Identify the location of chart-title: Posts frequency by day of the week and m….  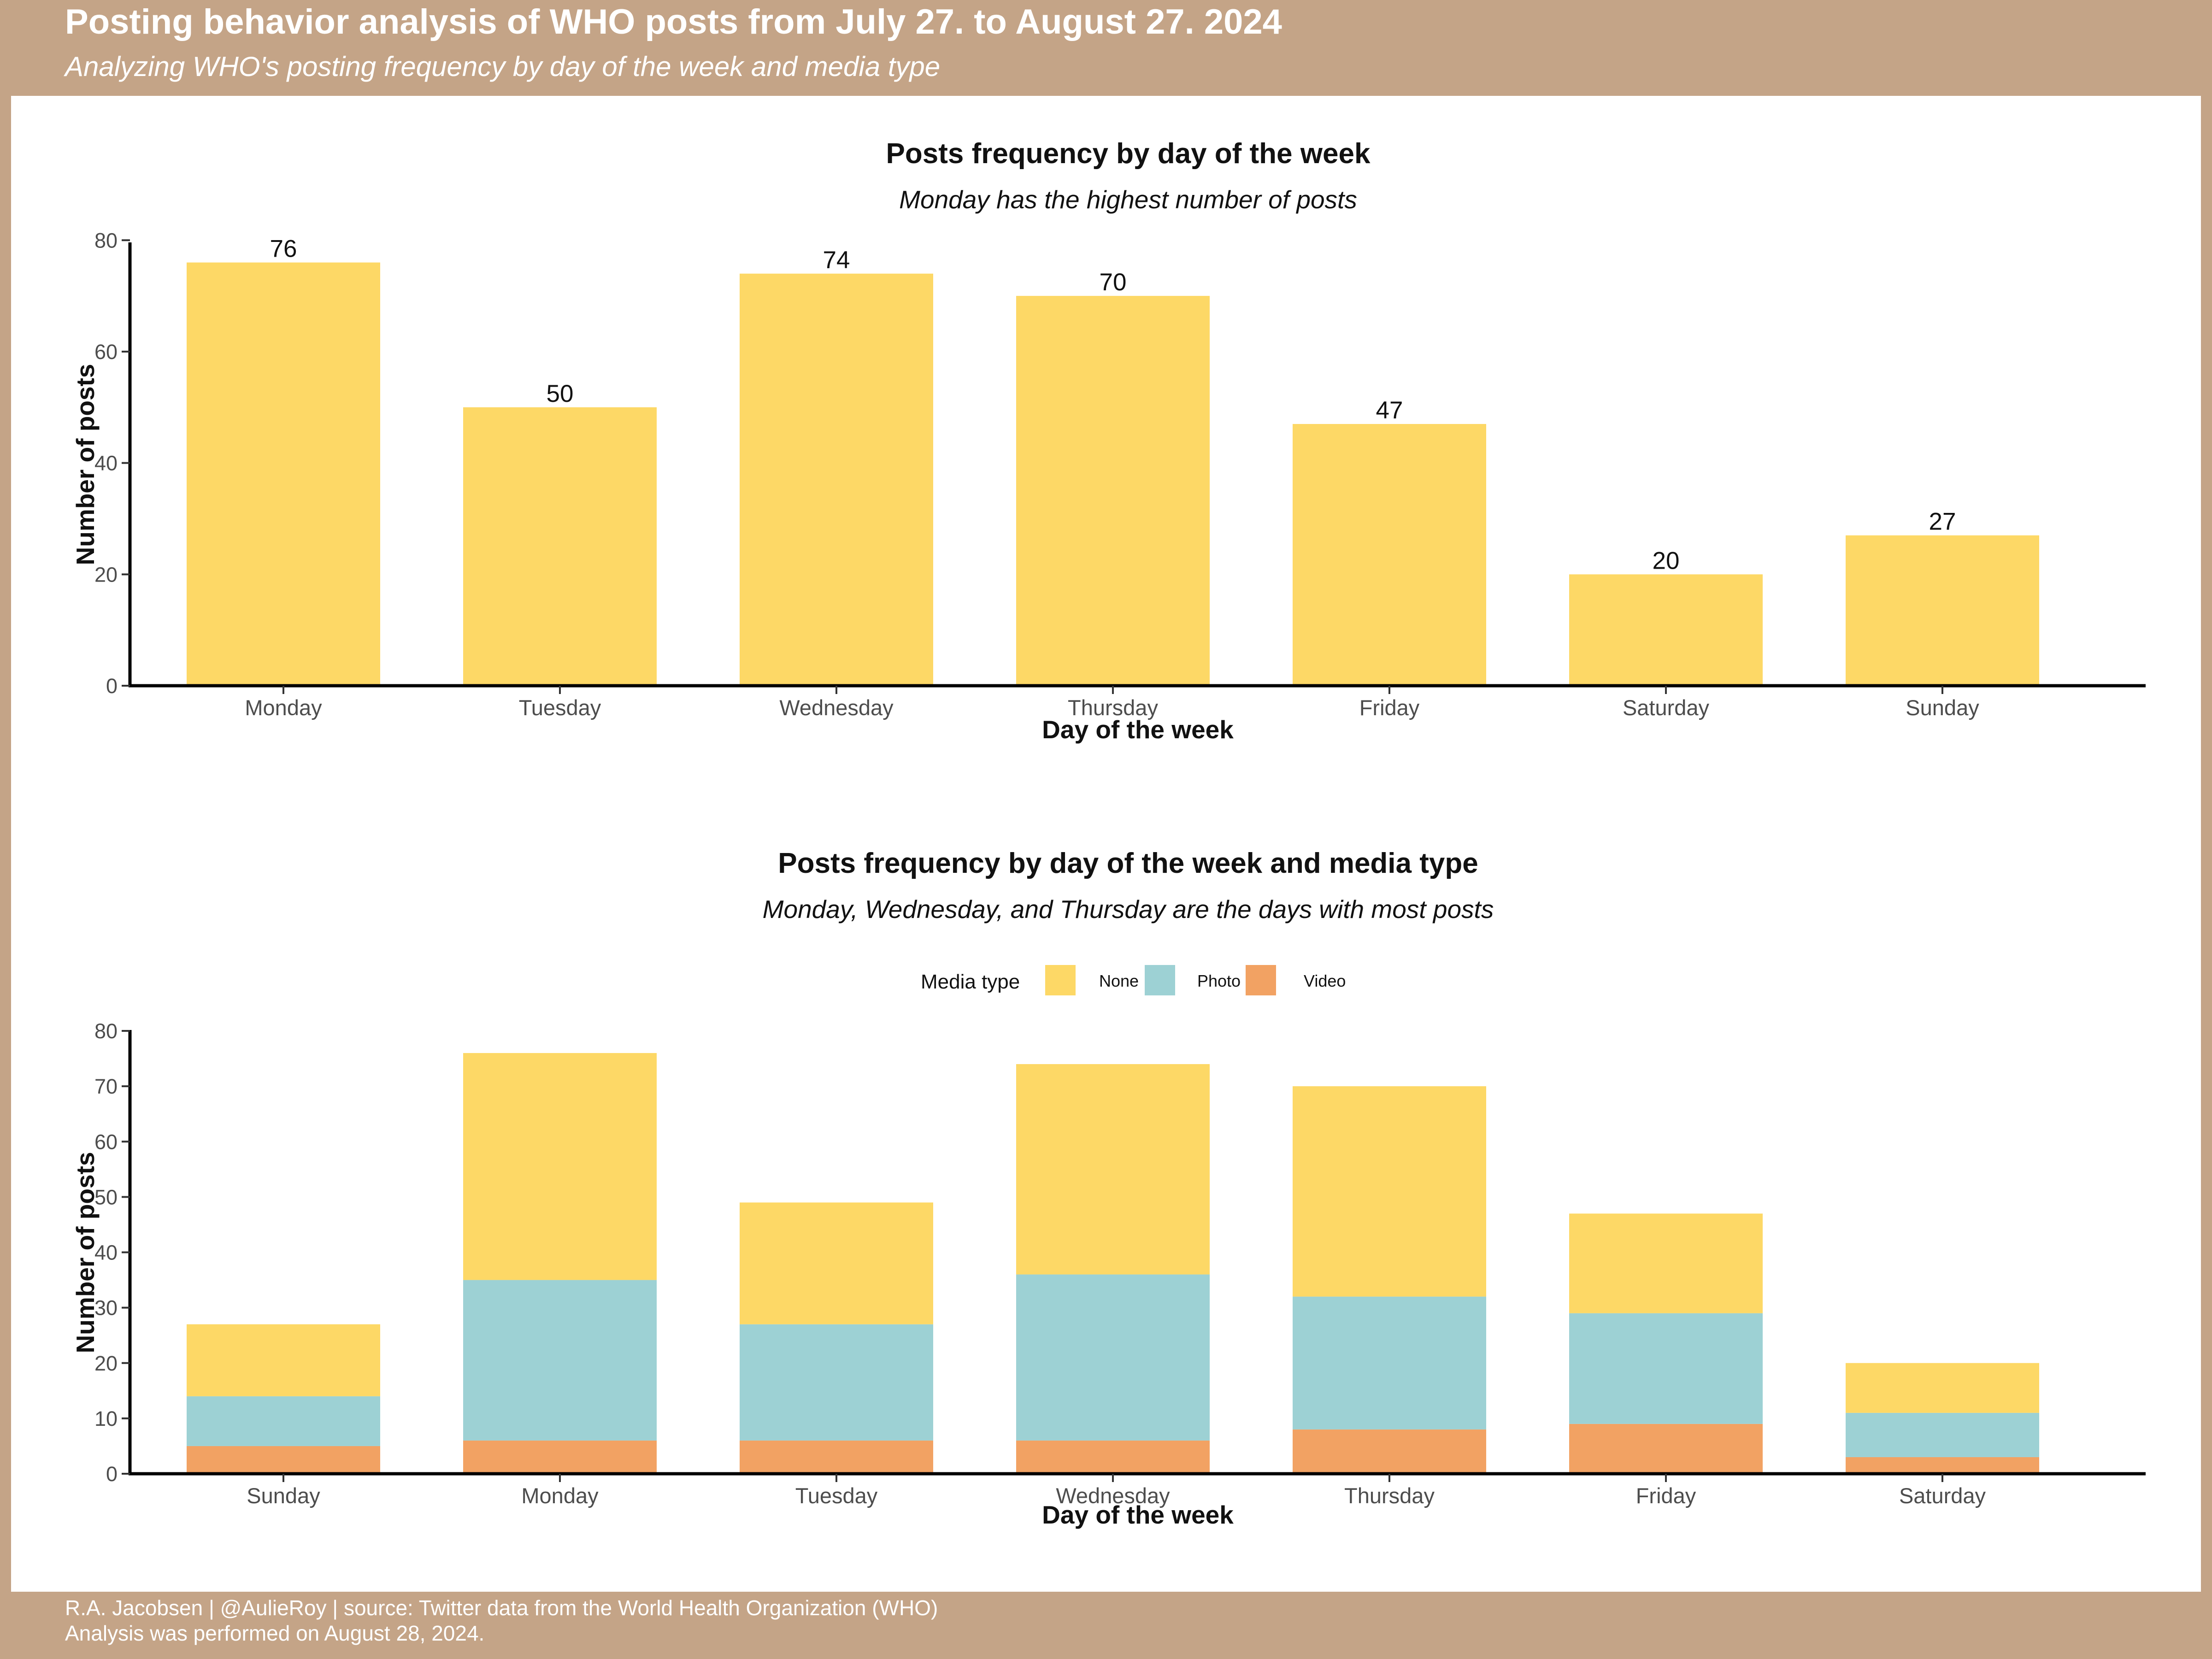
(1128, 863).